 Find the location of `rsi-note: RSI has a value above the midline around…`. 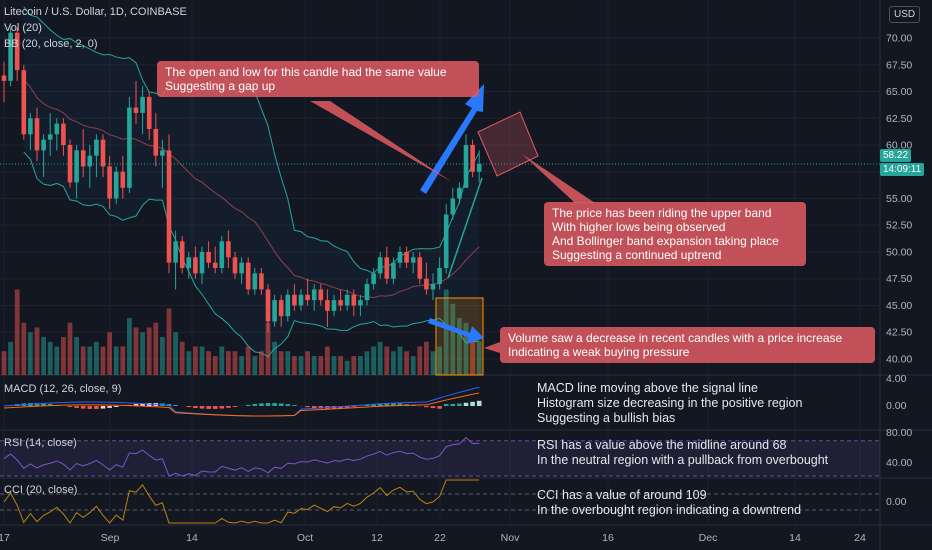

rsi-note: RSI has a value above the midline around… is located at coordinates (682, 453).